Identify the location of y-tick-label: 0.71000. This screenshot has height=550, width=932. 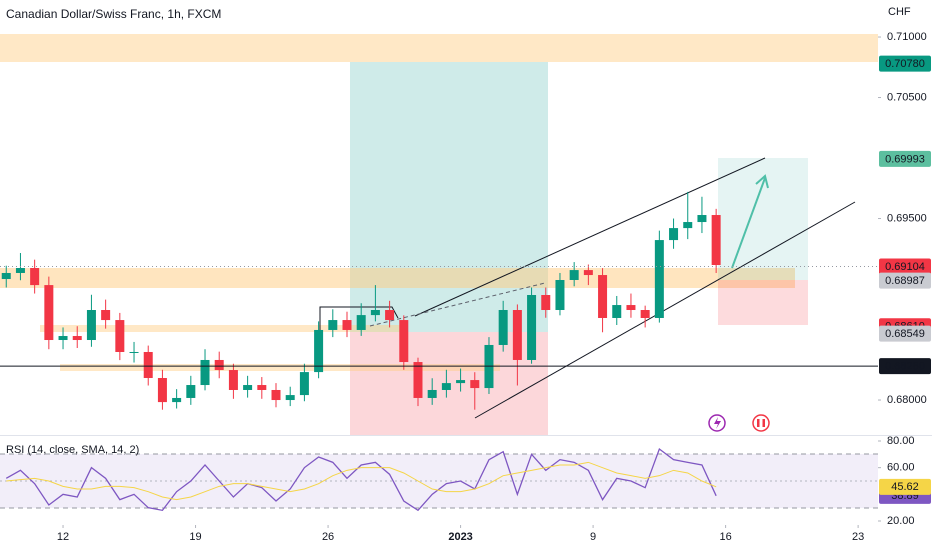
(907, 37).